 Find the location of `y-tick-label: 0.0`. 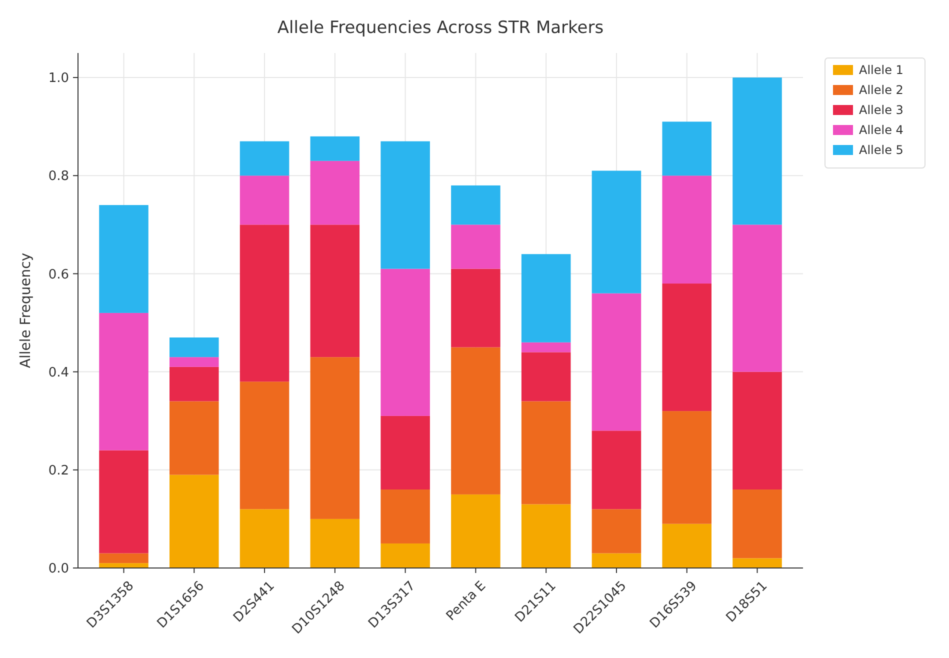

y-tick-label: 0.0 is located at coordinates (58, 569).